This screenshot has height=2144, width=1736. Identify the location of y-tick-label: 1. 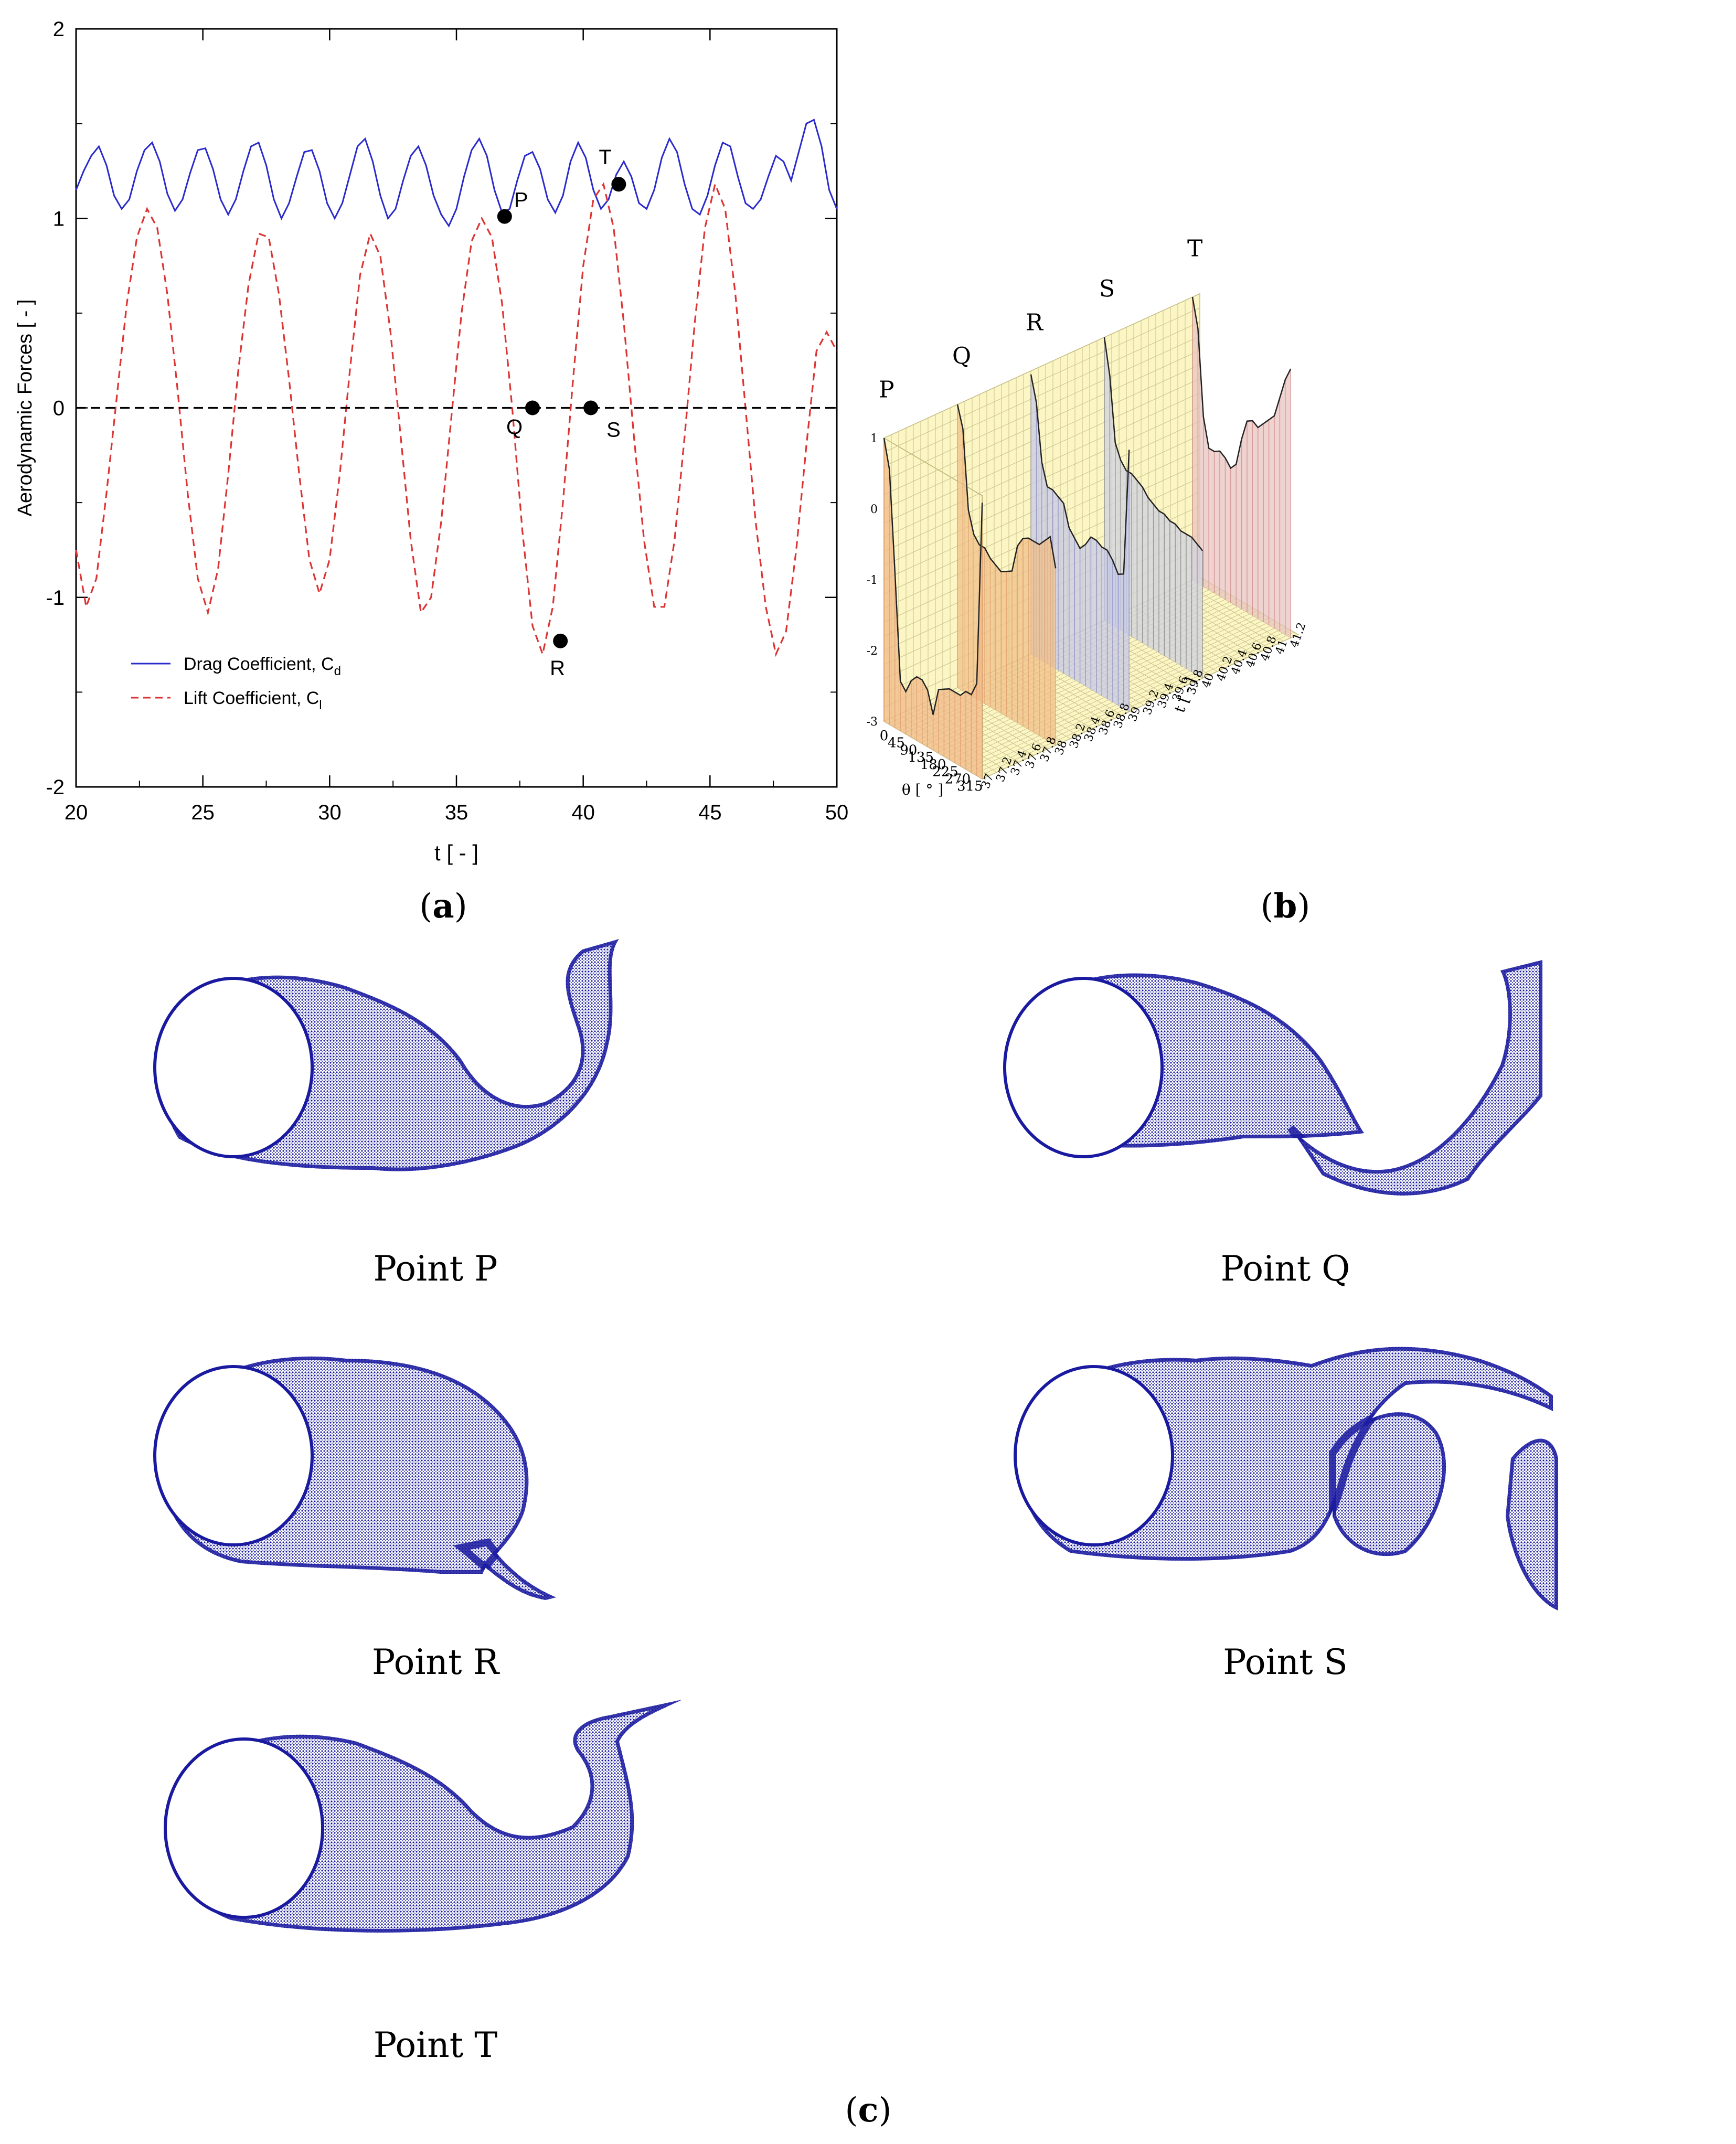
(59, 218).